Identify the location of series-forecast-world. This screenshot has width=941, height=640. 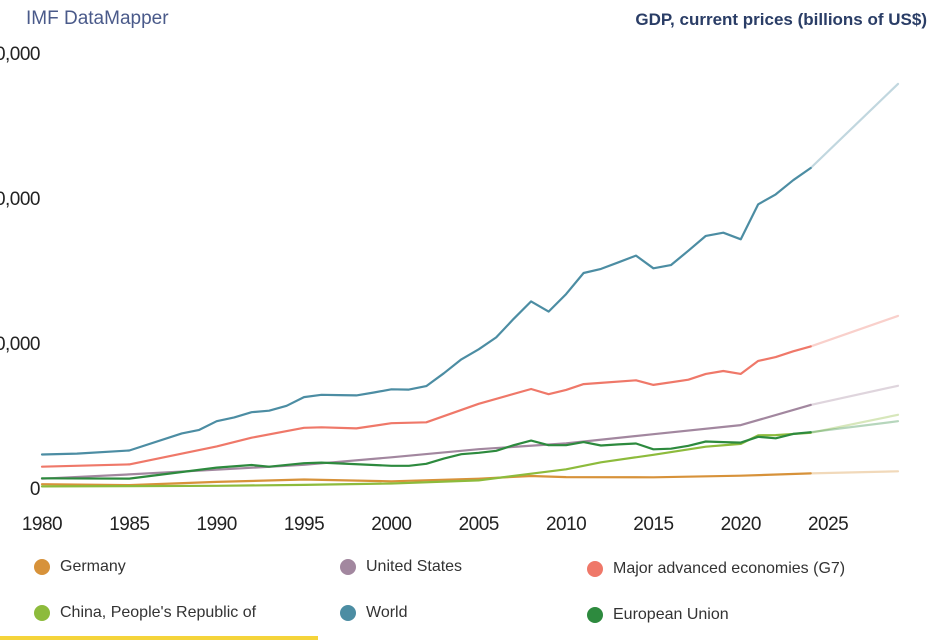
(854, 126).